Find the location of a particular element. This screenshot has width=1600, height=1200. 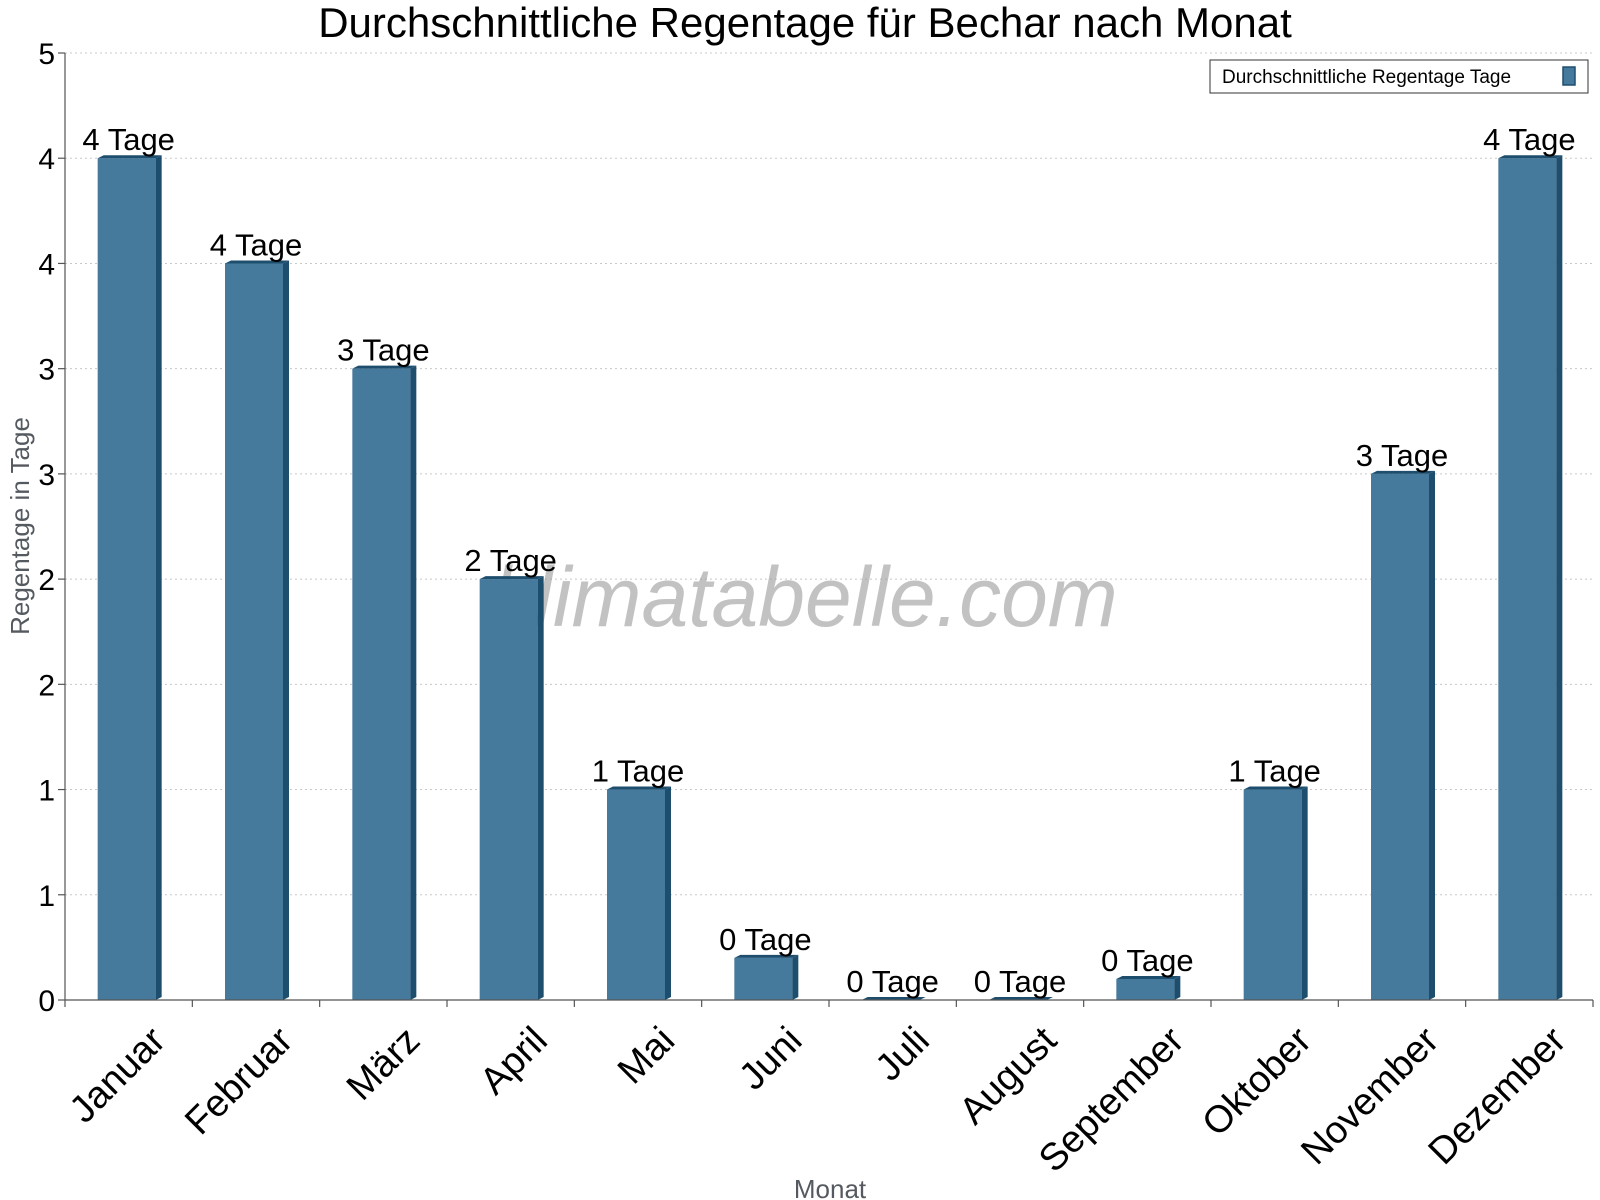

legend-label: Durchschnittliche Regentage Tage is located at coordinates (1366, 77).